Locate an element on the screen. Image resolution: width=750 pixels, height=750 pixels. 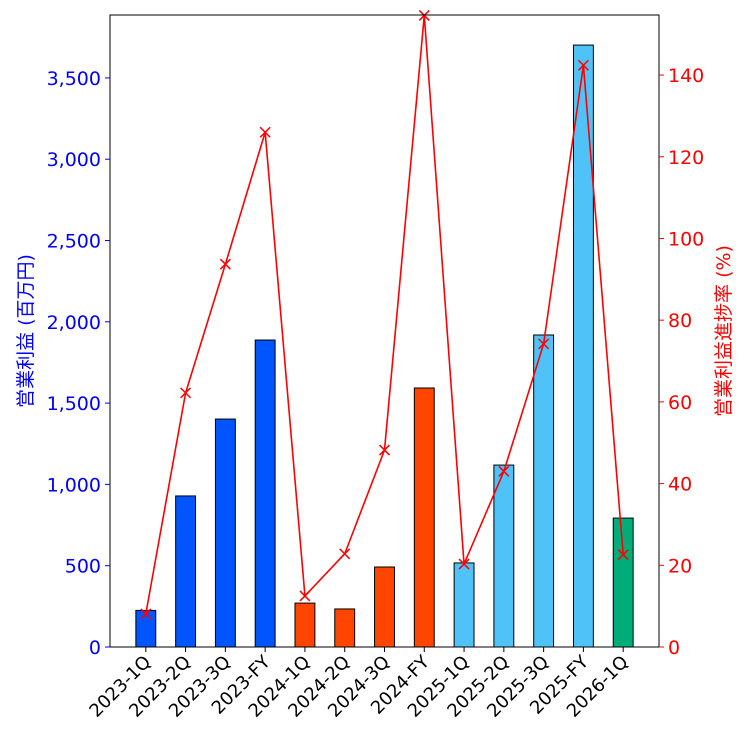
left-y-tick-label: 1,500 is located at coordinates (74, 404).